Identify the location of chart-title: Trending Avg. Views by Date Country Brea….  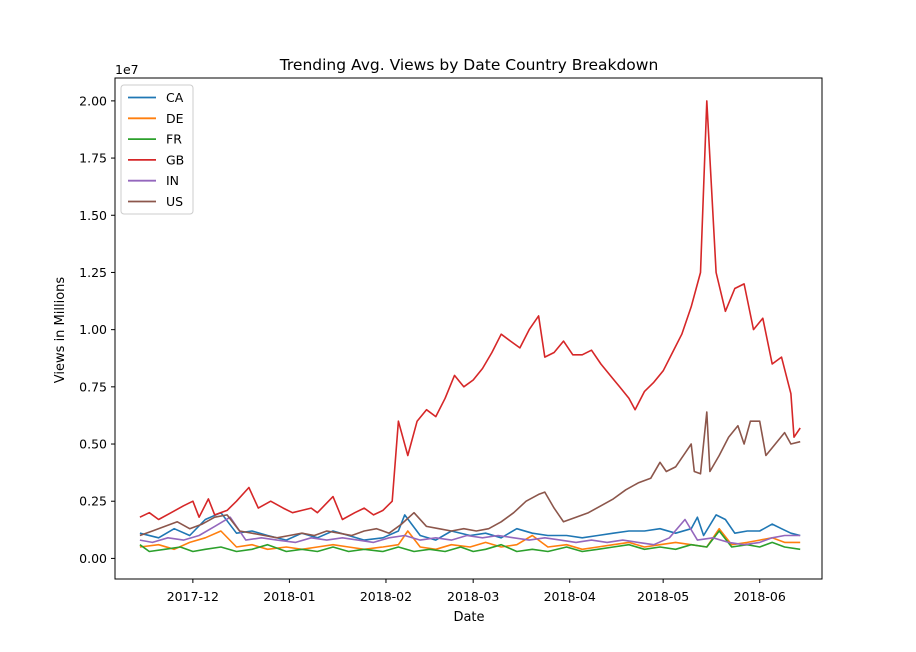
(469, 65).